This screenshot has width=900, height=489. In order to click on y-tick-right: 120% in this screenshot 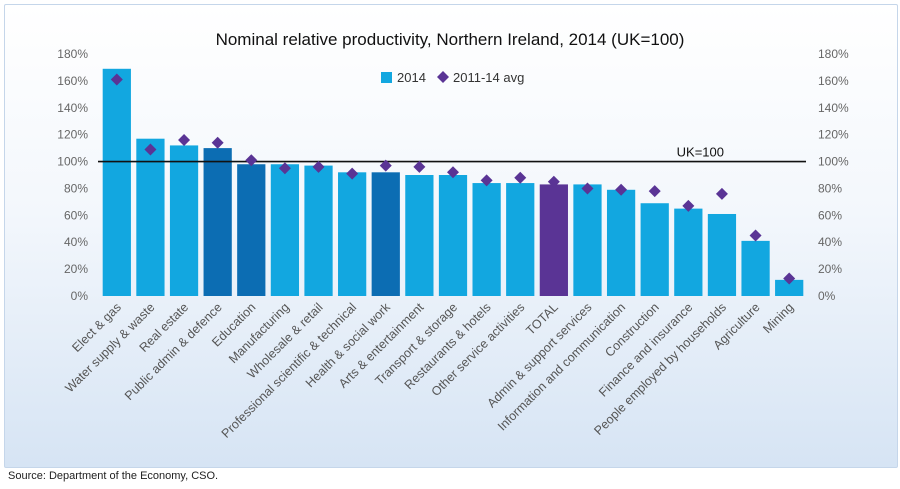, I will do `click(833, 135)`.